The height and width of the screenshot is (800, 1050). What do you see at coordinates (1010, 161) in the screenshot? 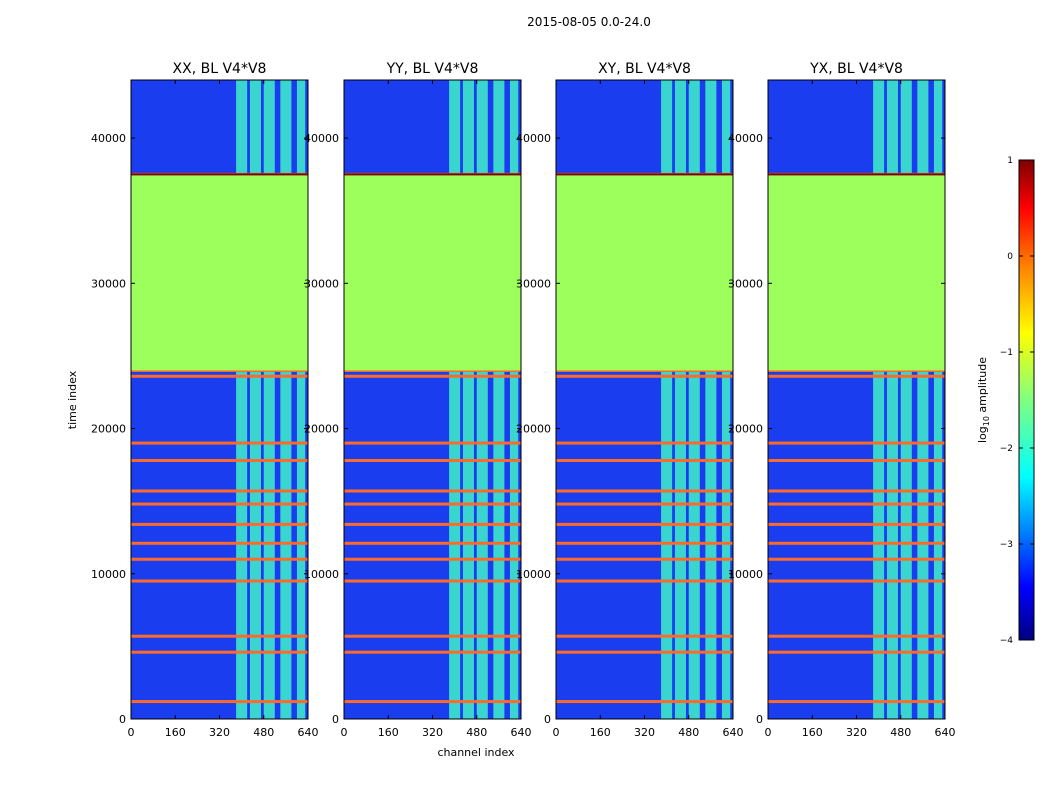
I see `colorbar-tick-label: 1` at bounding box center [1010, 161].